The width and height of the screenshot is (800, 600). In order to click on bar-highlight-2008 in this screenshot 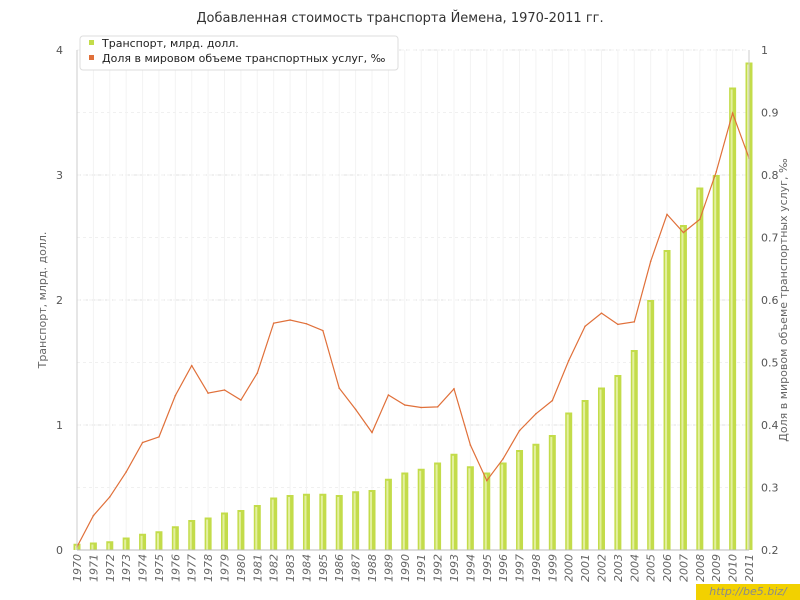, I will do `click(698, 369)`.